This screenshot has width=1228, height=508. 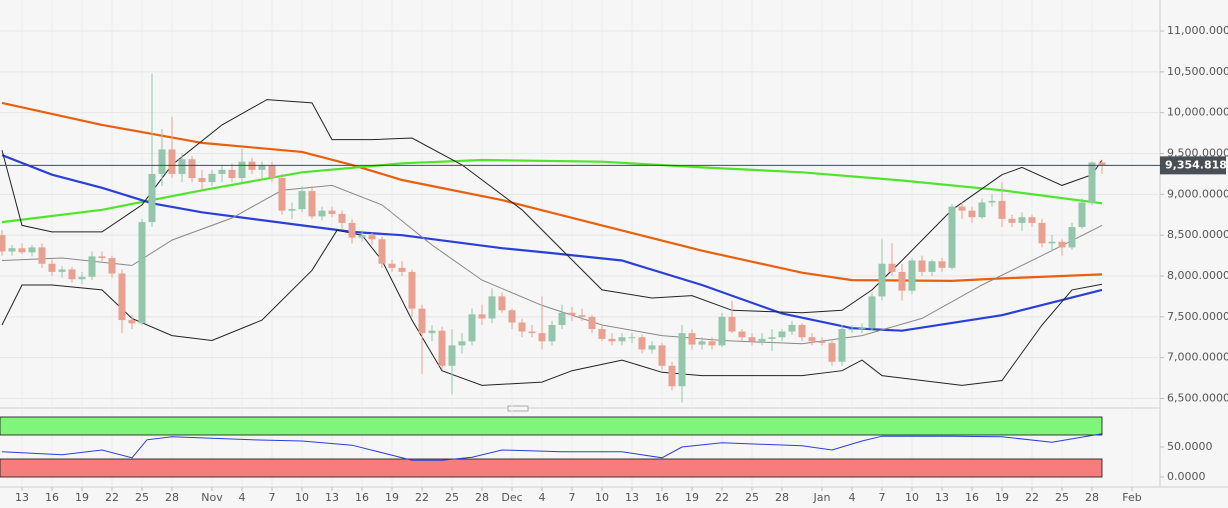 I want to click on x-tick-label: 16, so click(x=972, y=497).